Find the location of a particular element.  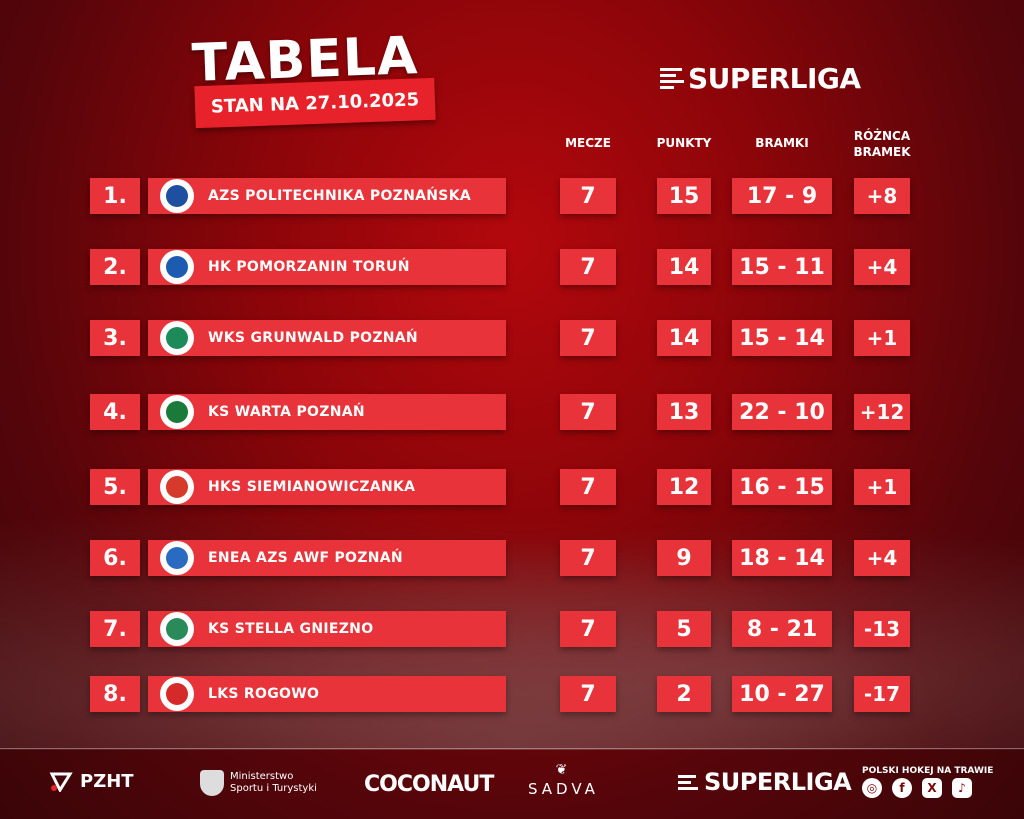

goal-diff-cell: +8 is located at coordinates (882, 196).